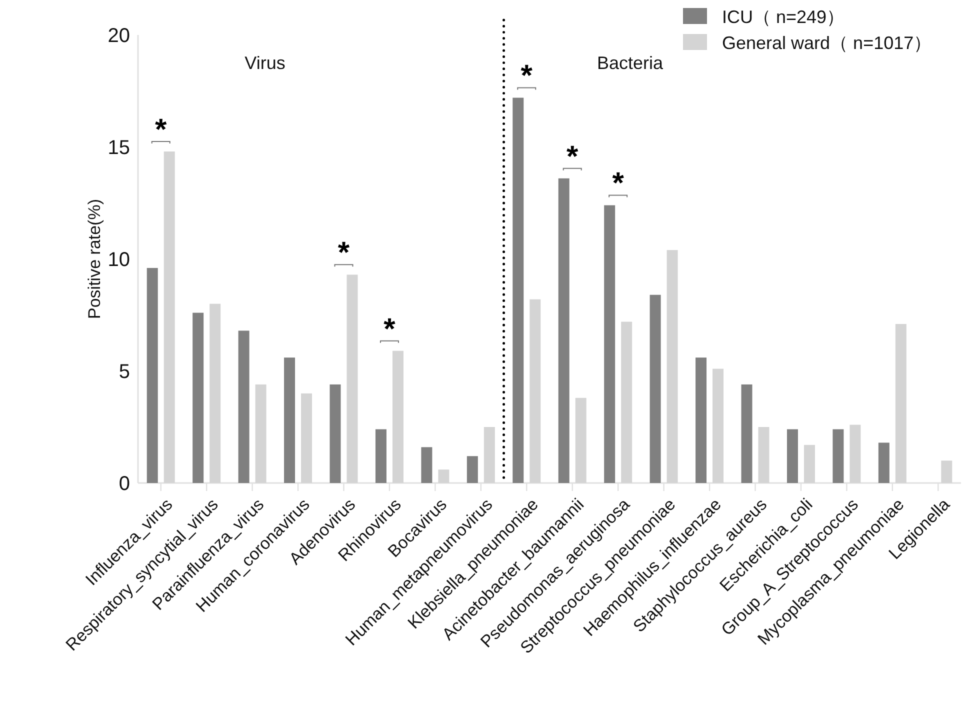 The width and height of the screenshot is (966, 704). I want to click on y-tick-label: 20, so click(119, 36).